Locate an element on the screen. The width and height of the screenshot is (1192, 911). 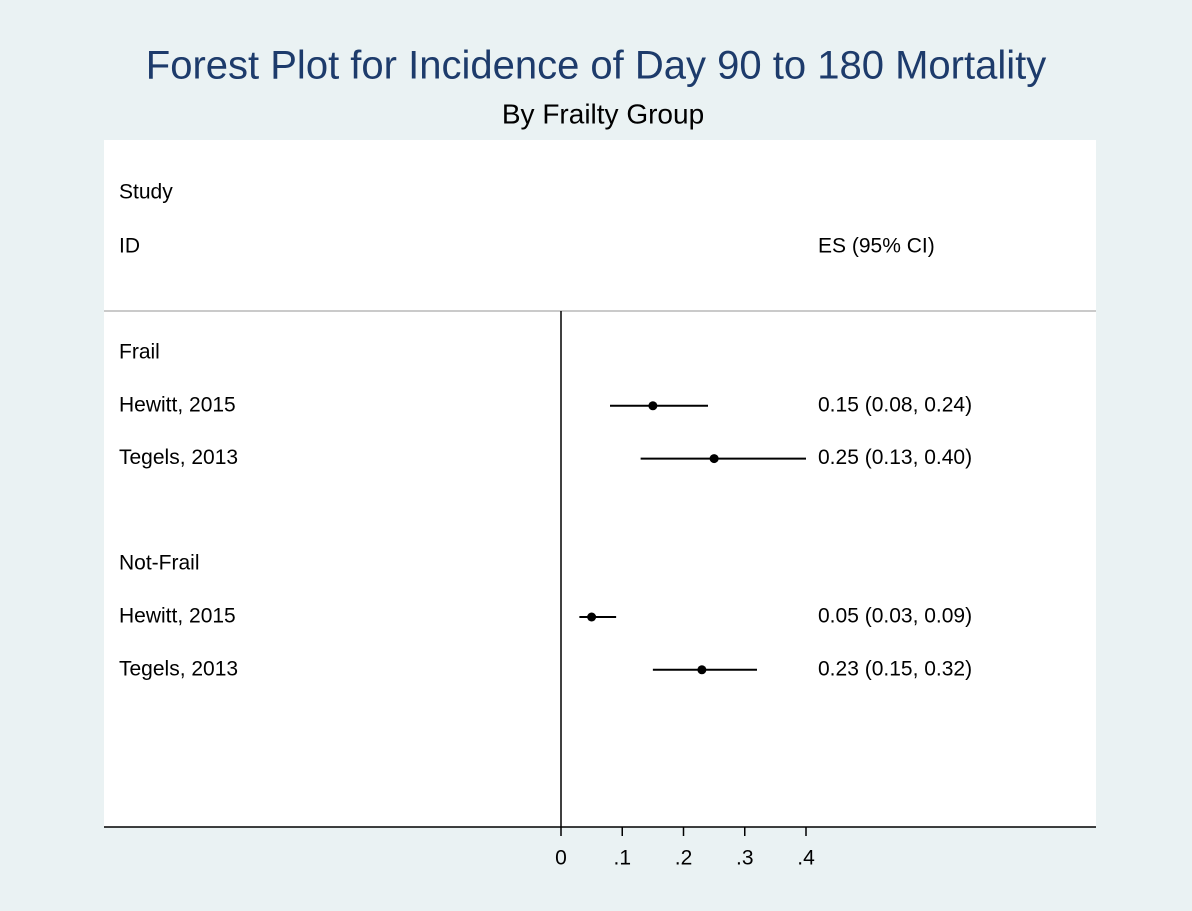
x-tick-label: .3 is located at coordinates (745, 858).